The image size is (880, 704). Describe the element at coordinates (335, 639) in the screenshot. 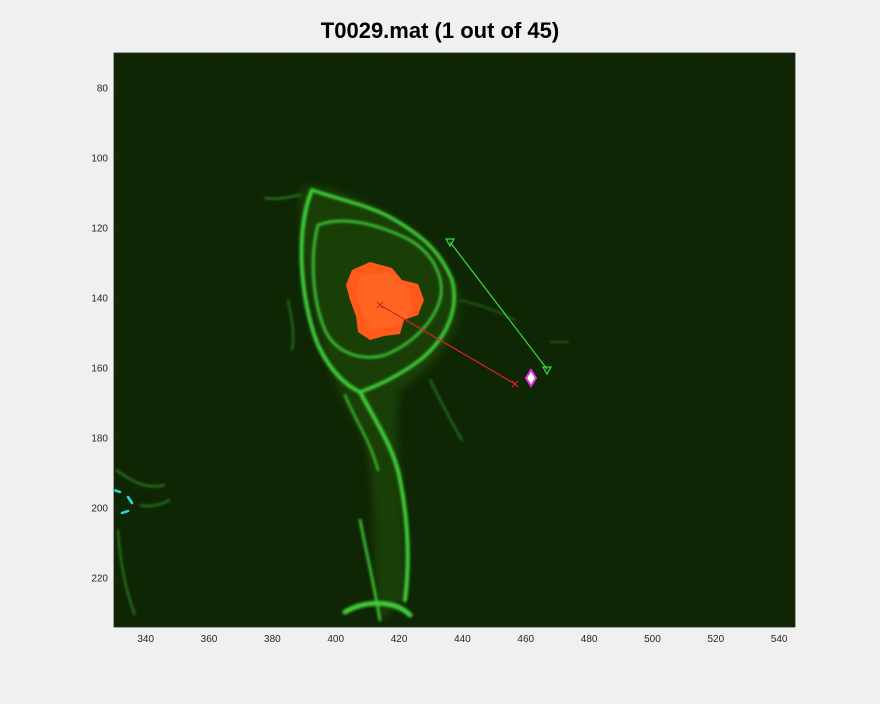

I see `x-tick-label: 400` at that location.